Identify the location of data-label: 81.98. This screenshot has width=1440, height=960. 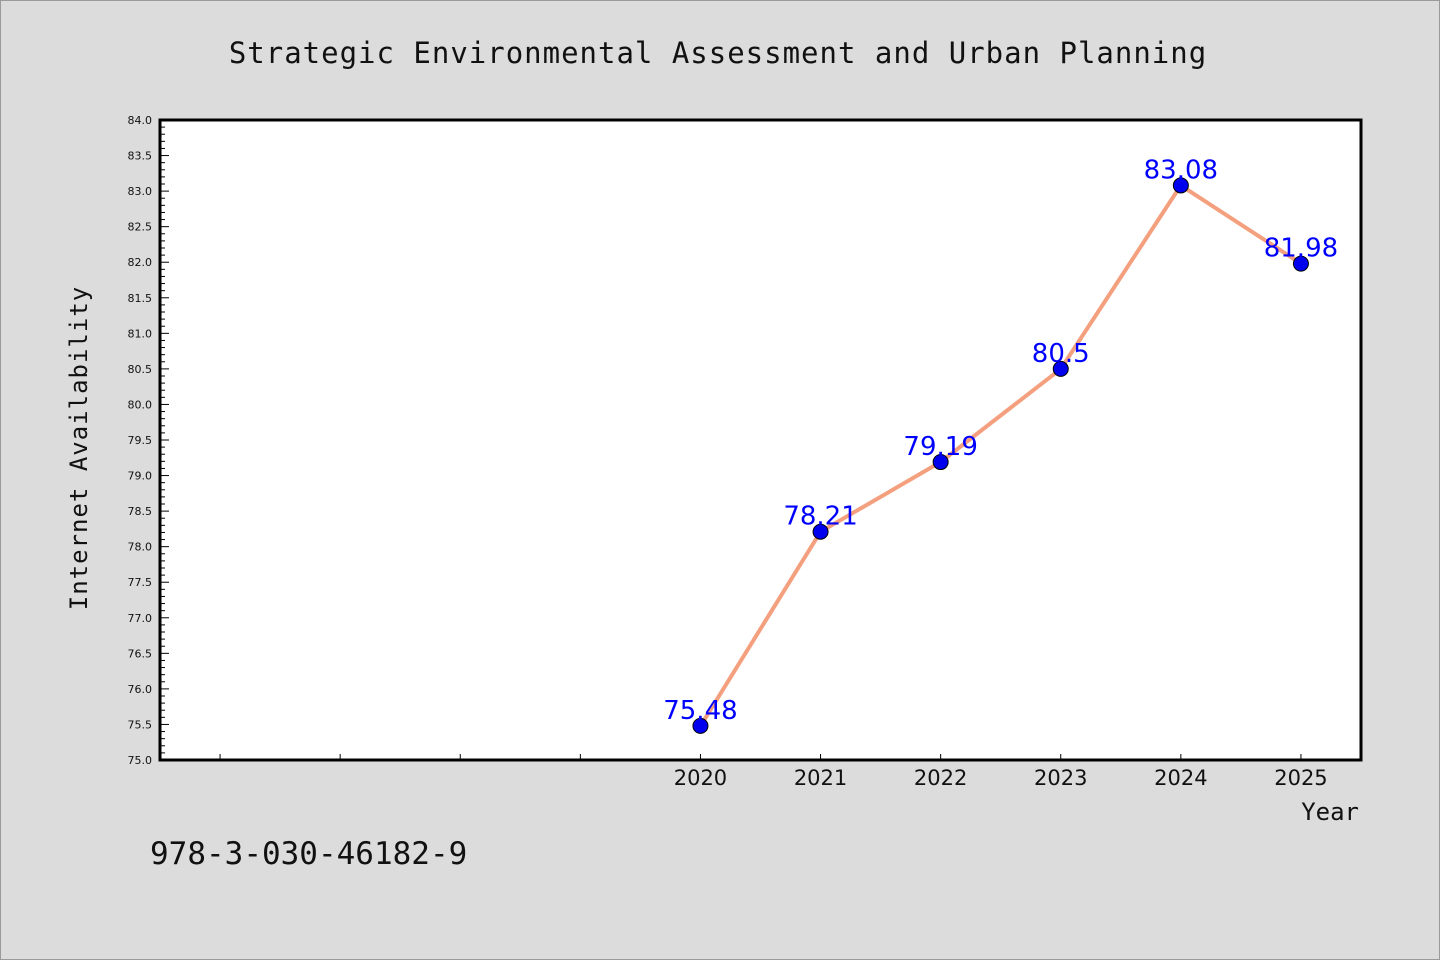
(1301, 249).